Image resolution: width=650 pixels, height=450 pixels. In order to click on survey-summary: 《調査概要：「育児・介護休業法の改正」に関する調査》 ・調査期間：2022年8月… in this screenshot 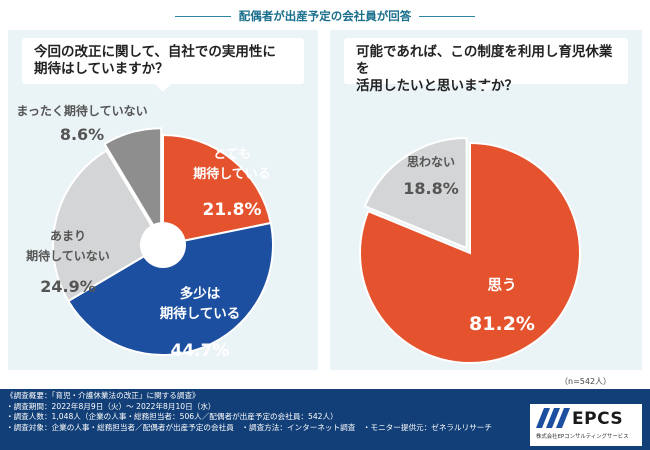, I will do `click(249, 412)`.